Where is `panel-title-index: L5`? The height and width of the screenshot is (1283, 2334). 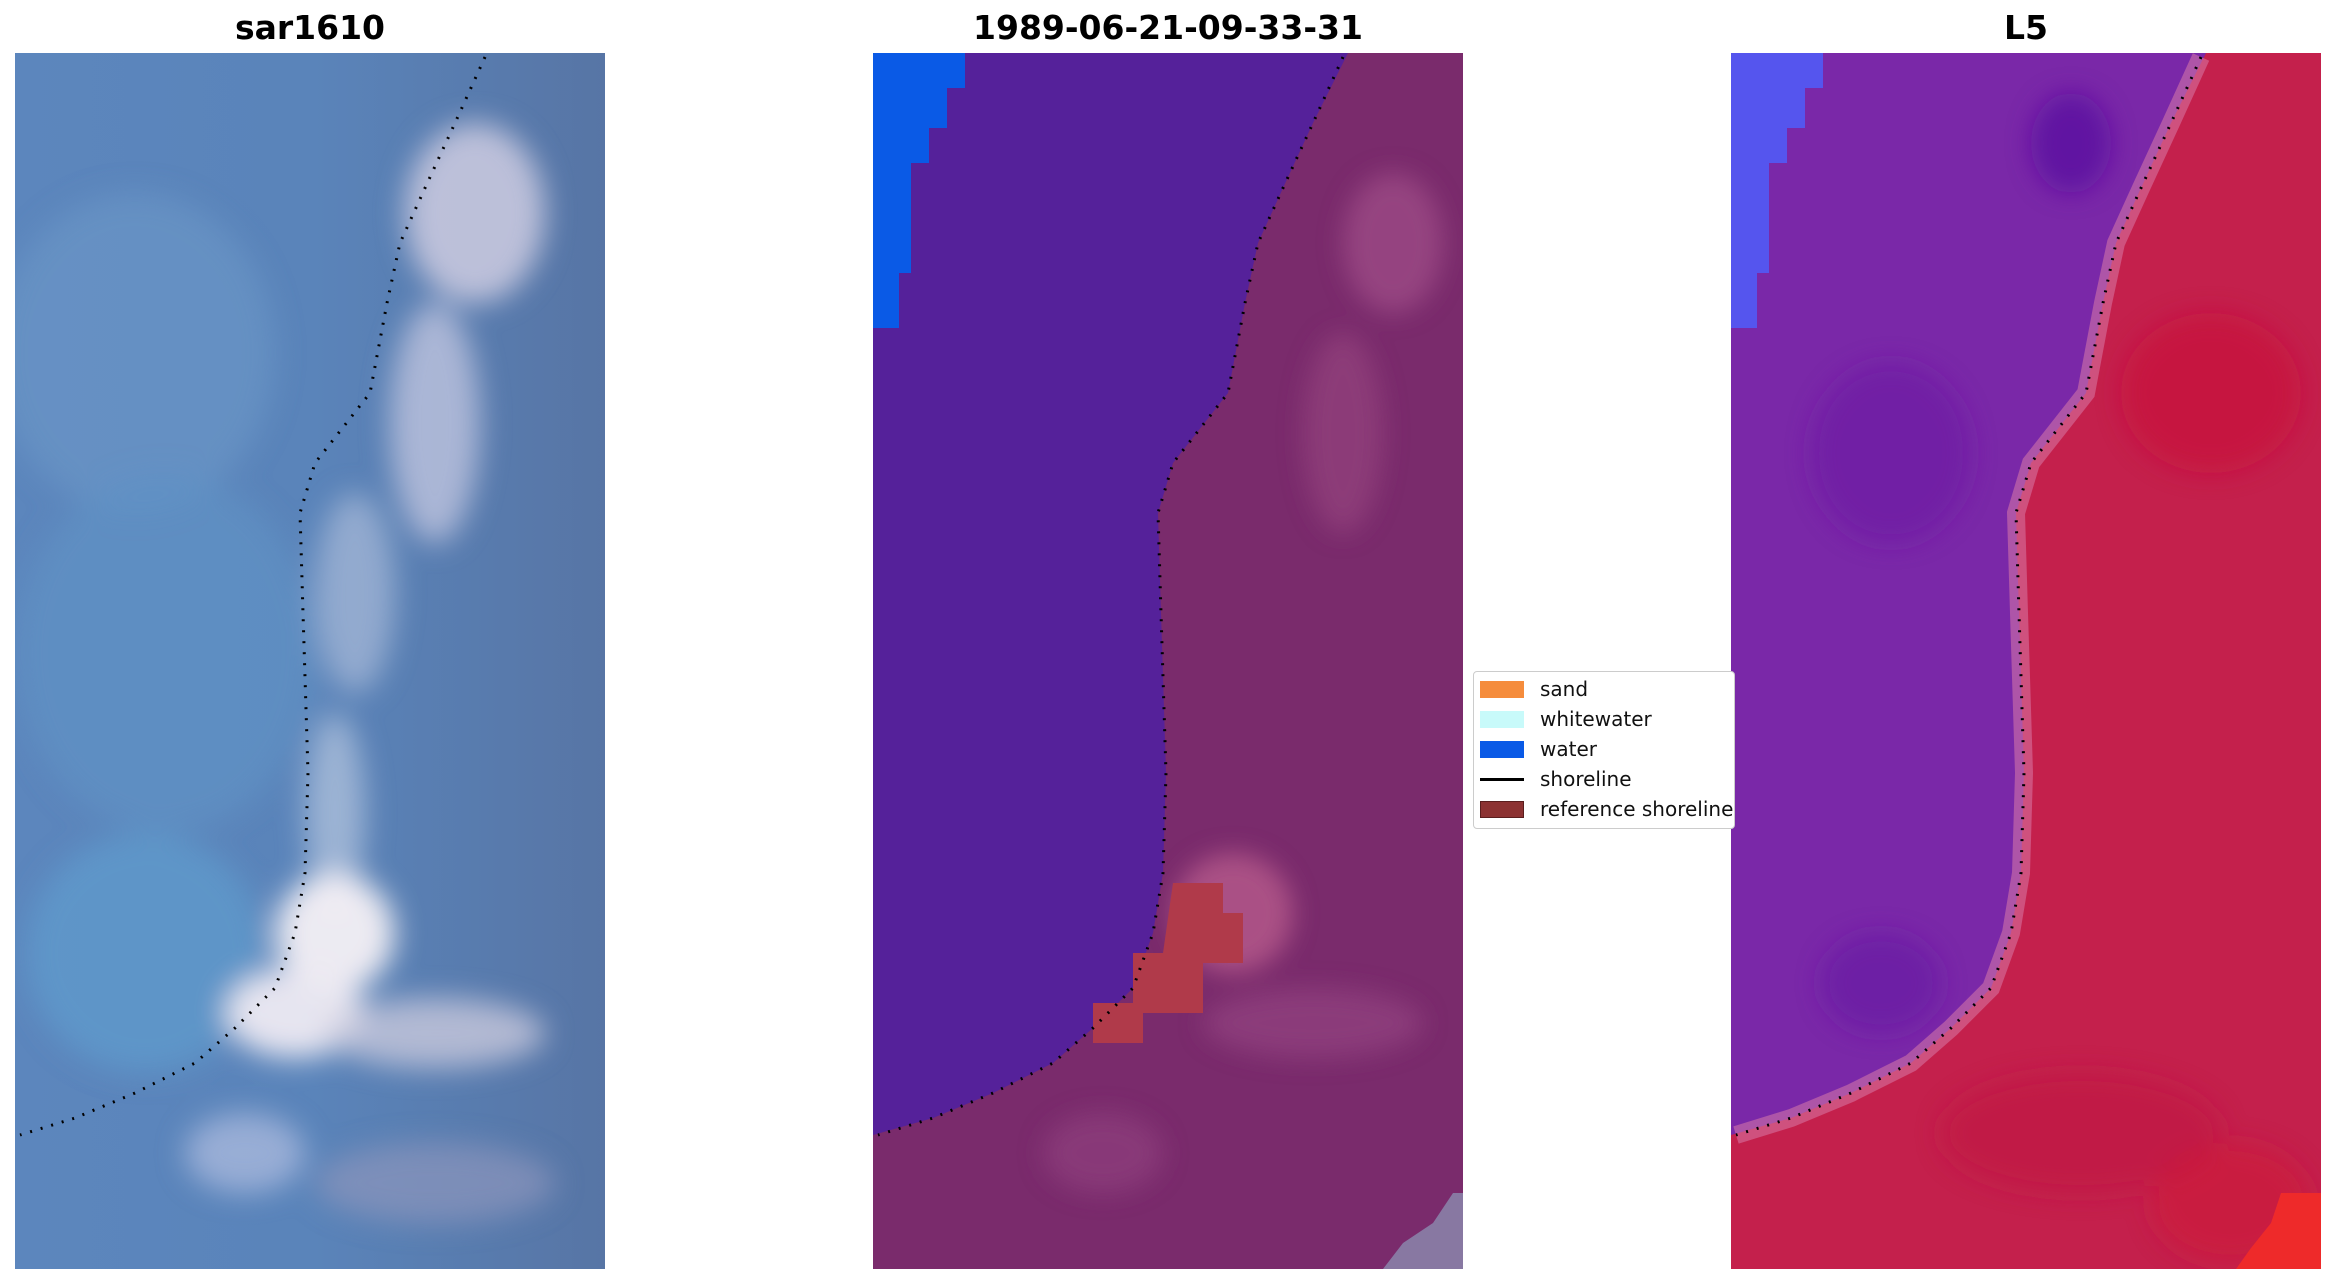
panel-title-index: L5 is located at coordinates (2026, 27).